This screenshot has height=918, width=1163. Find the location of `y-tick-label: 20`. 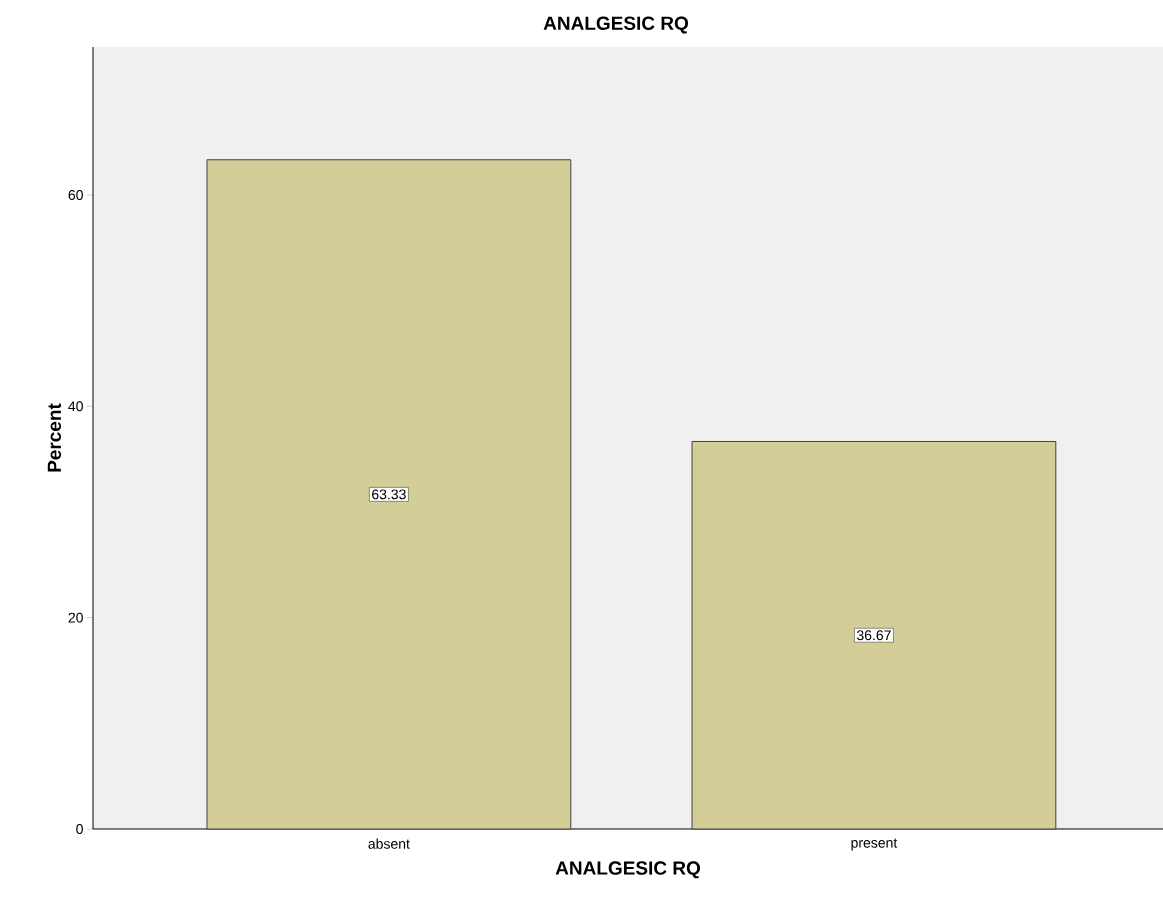

y-tick-label: 20 is located at coordinates (75, 617).